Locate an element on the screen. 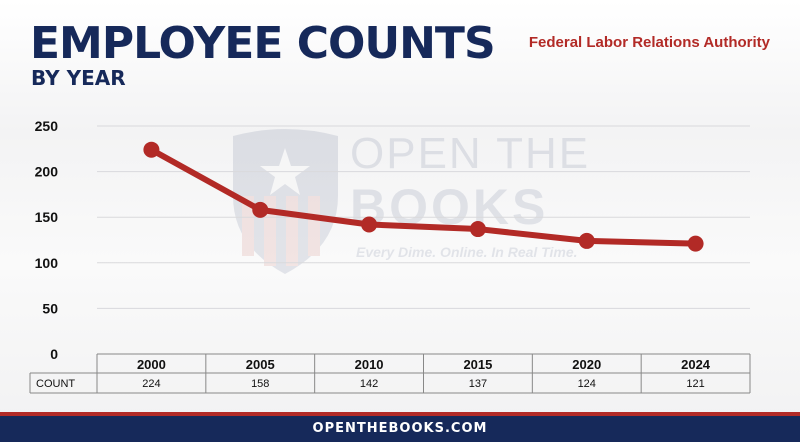  table-value: 137 is located at coordinates (478, 384).